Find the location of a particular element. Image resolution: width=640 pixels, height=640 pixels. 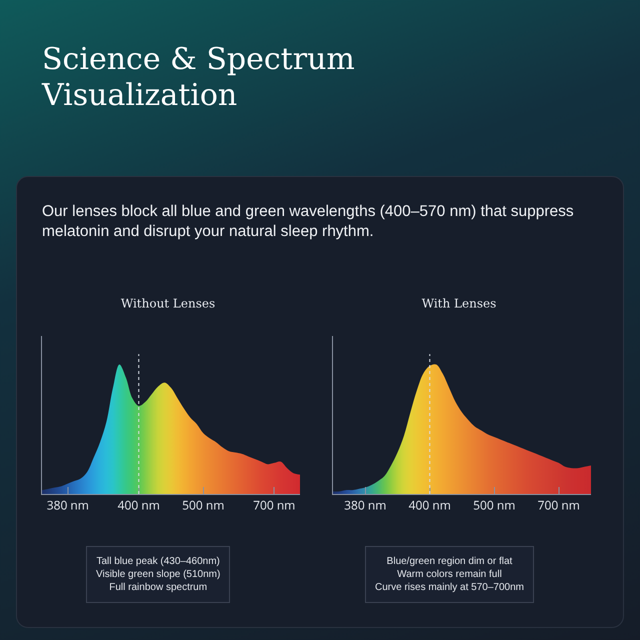

text: Science & Spectrum Visualization is located at coordinates (199, 78).